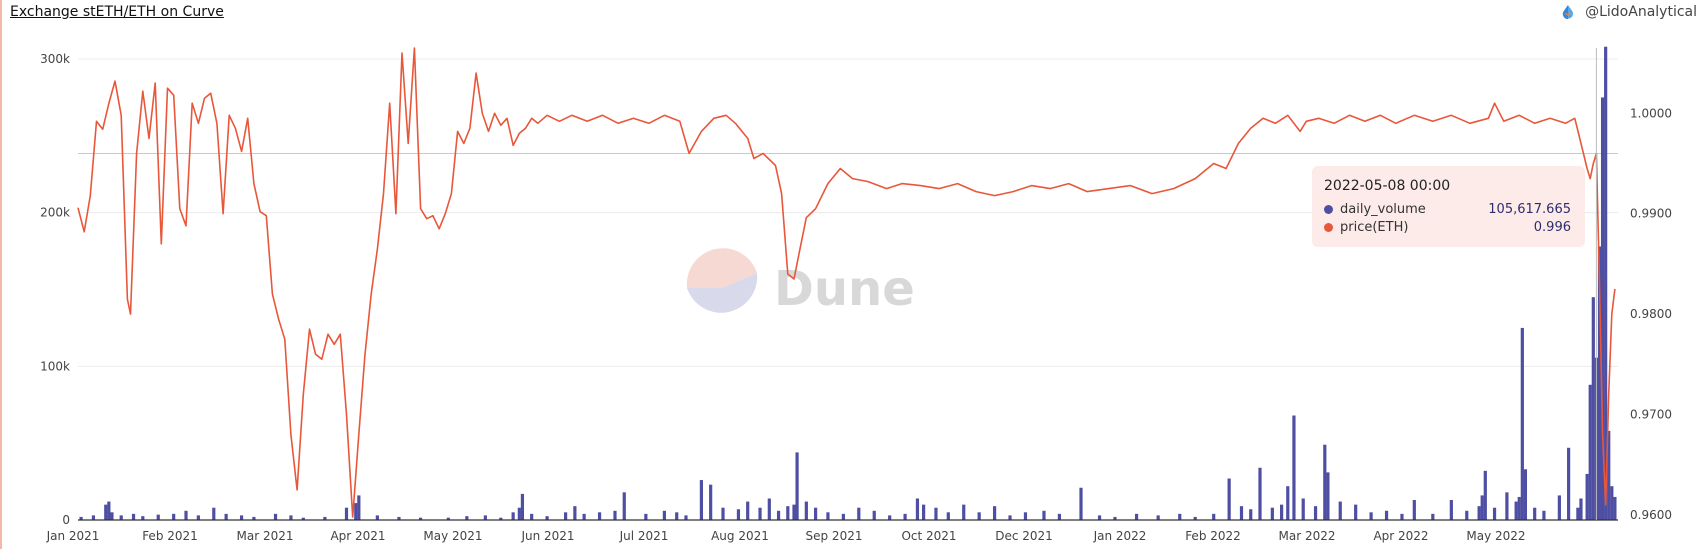  Describe the element at coordinates (1120, 536) in the screenshot. I see `x-tick-label: Jan 2022` at that location.